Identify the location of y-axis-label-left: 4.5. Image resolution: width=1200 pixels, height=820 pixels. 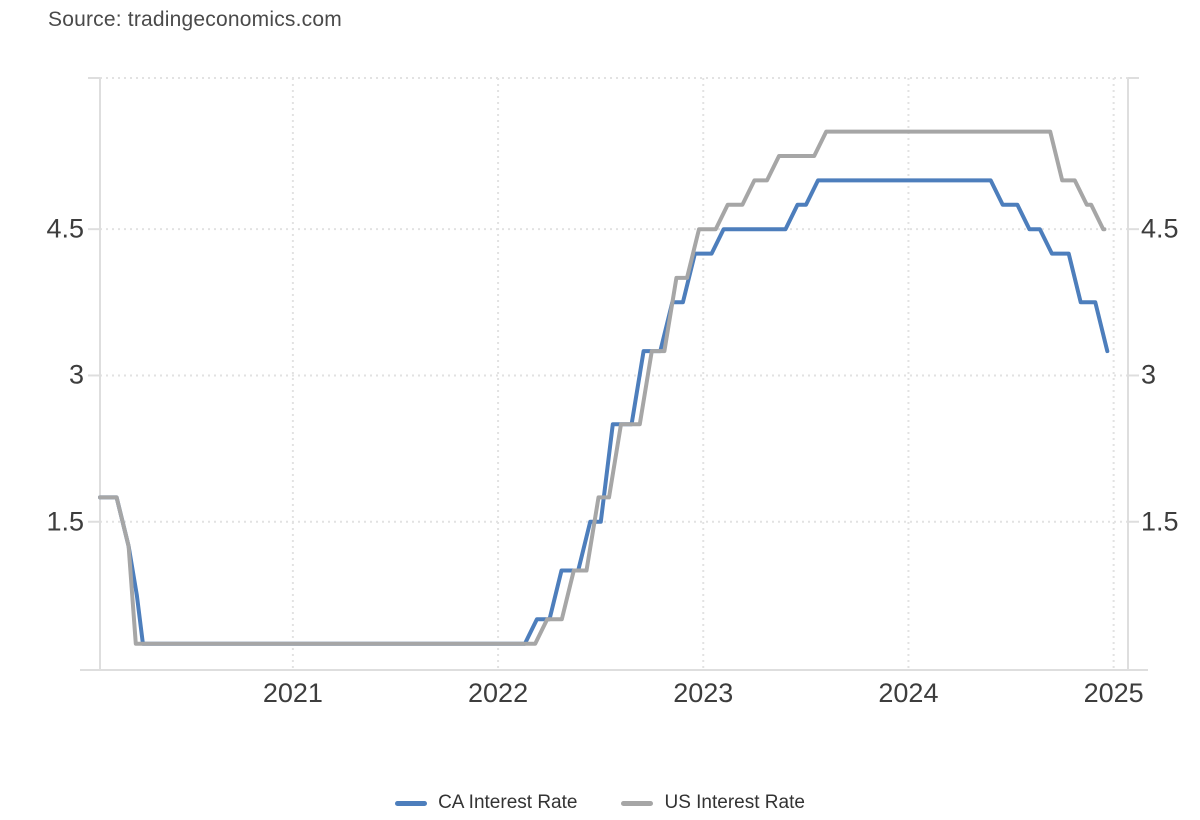
(65, 228).